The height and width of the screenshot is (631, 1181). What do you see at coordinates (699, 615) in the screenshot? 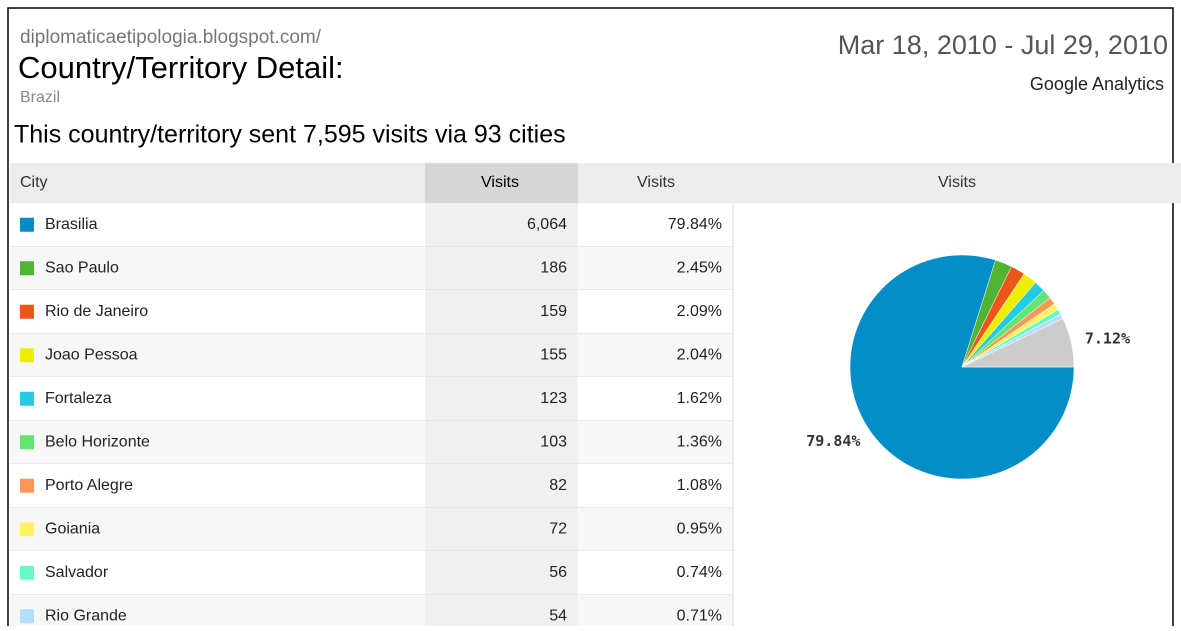
I see `visits-percent: 0.71%` at bounding box center [699, 615].